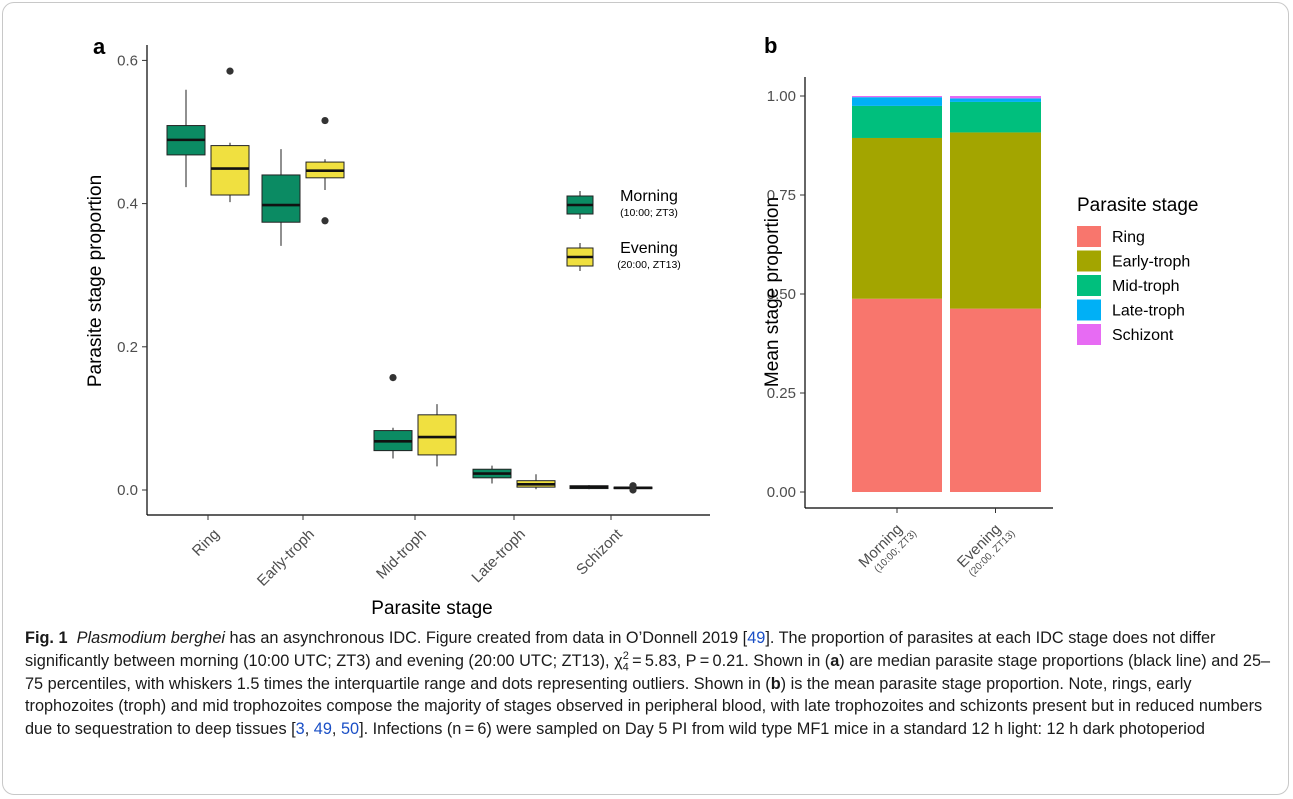  What do you see at coordinates (498, 556) in the screenshot?
I see `x-tick-label: Late-troph` at bounding box center [498, 556].